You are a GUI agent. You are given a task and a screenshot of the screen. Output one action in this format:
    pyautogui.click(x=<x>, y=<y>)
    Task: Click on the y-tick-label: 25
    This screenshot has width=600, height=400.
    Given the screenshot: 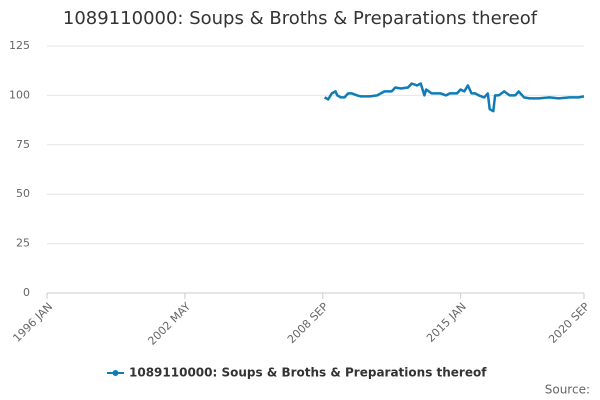 What is the action you would take?
    pyautogui.click(x=23, y=243)
    